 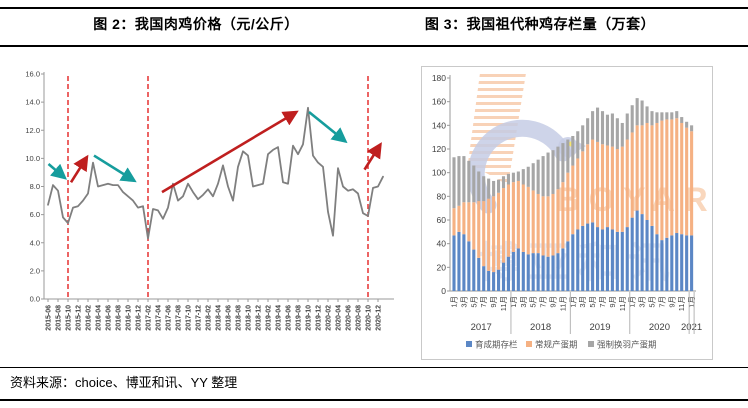 I want to click on y-tick-label: 40, so click(x=442, y=244).